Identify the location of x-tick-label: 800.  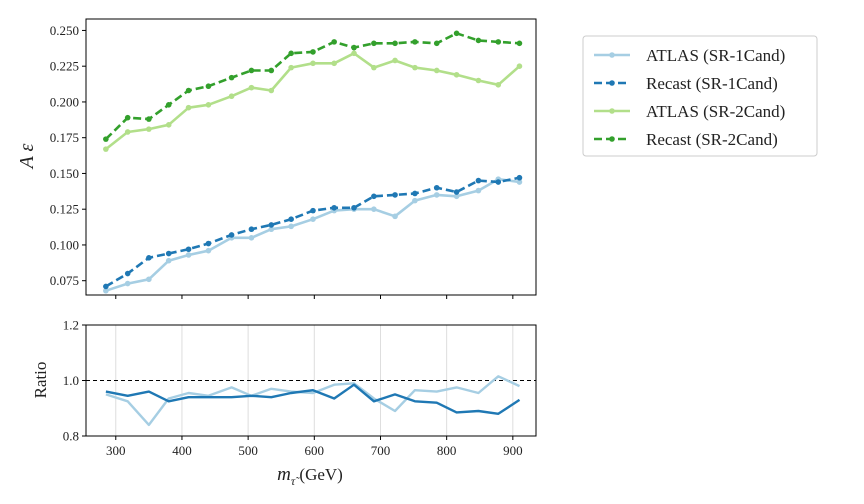
(447, 450).